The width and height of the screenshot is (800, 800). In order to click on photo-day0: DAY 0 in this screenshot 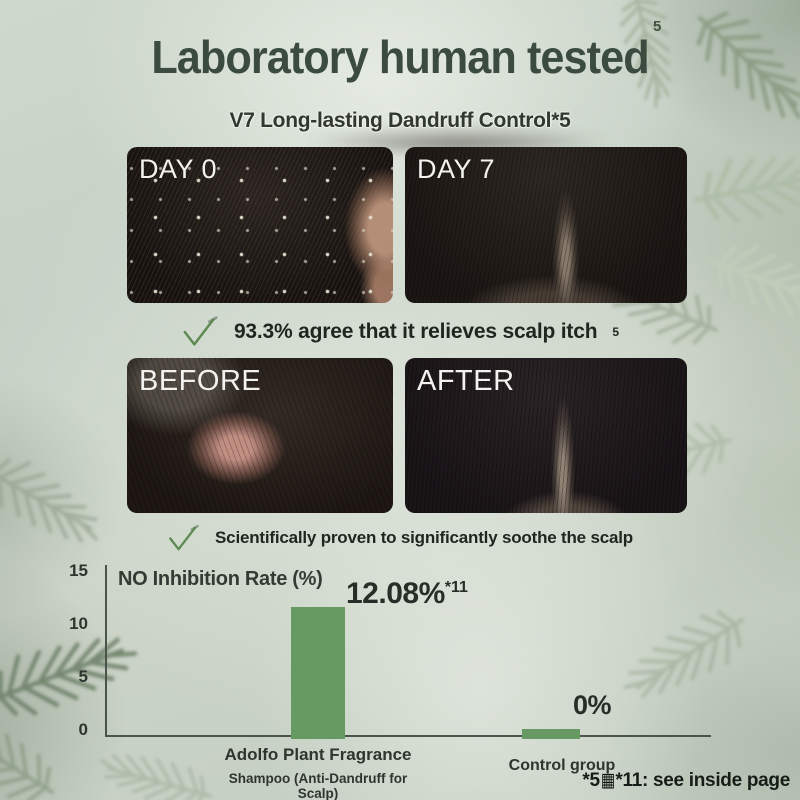, I will do `click(260, 225)`.